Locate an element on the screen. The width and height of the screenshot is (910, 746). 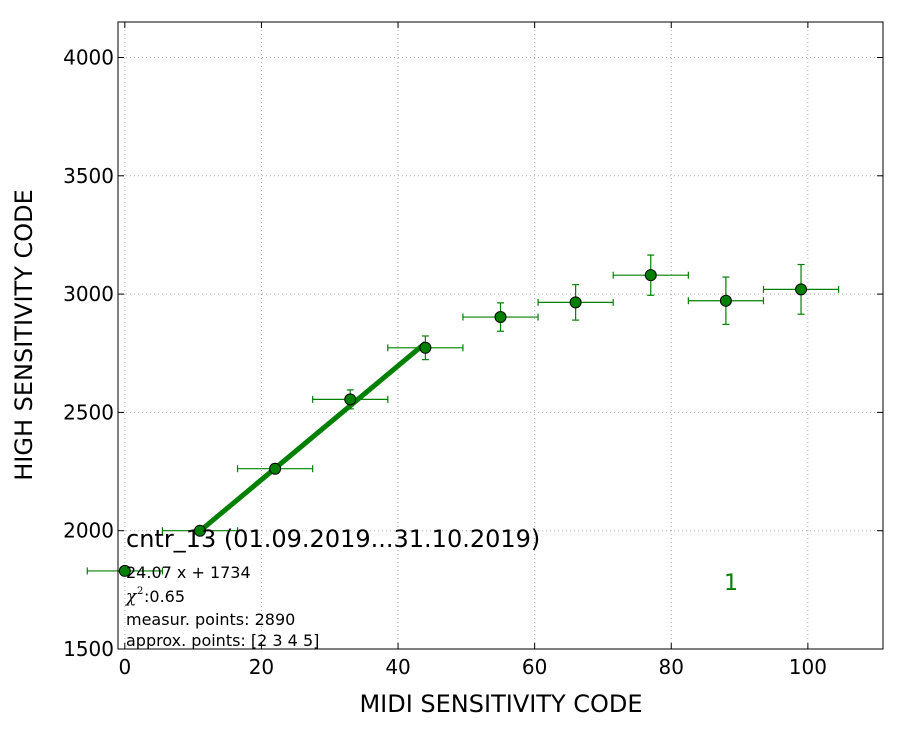
y-tick-label: 3000 is located at coordinates (88, 294).